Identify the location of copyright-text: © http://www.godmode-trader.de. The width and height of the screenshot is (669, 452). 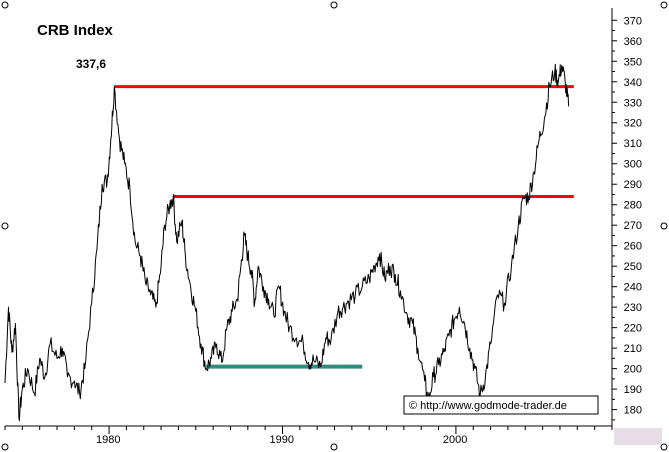
(488, 406).